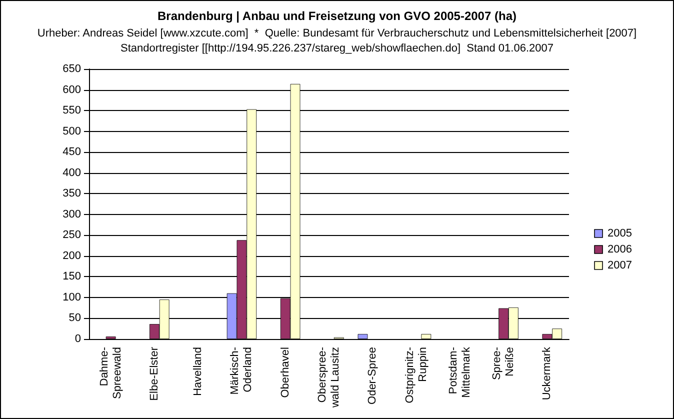  I want to click on x-tick-label: Uckermark, so click(547, 373).